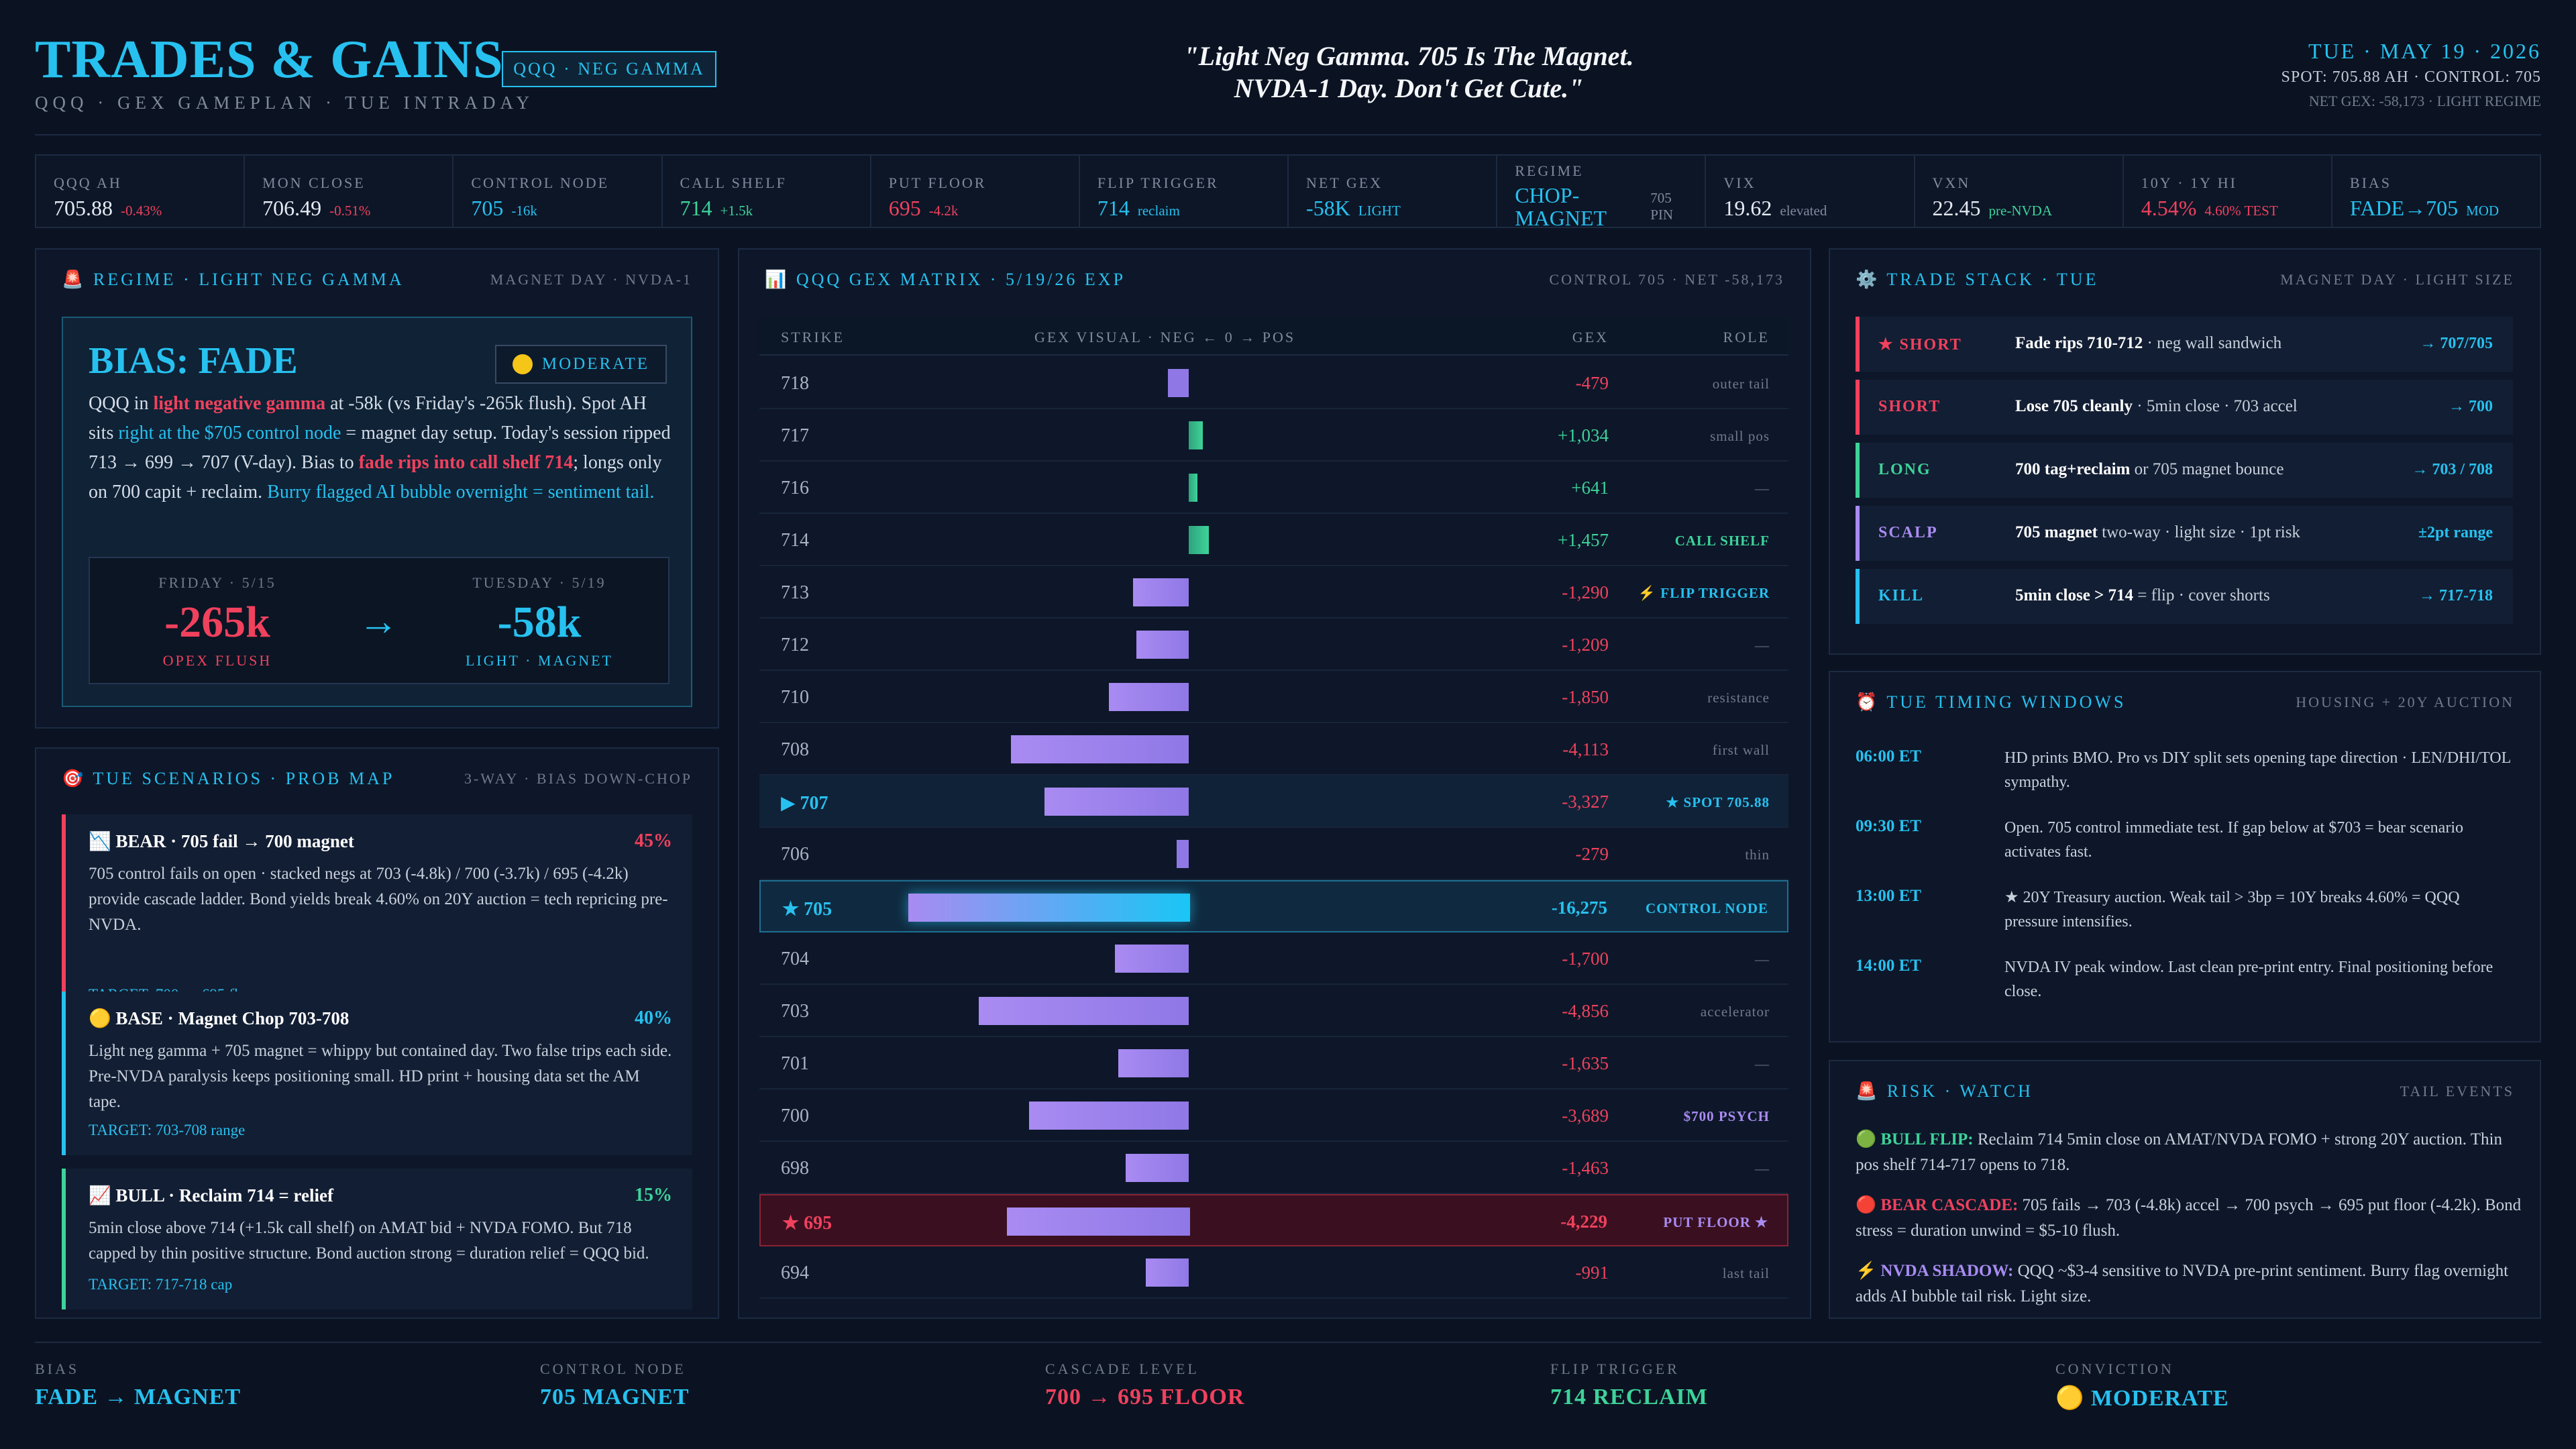 This screenshot has height=1449, width=2576. I want to click on scenario-title: 📉 BEAR · 705 fail → 700 magnet, so click(221, 841).